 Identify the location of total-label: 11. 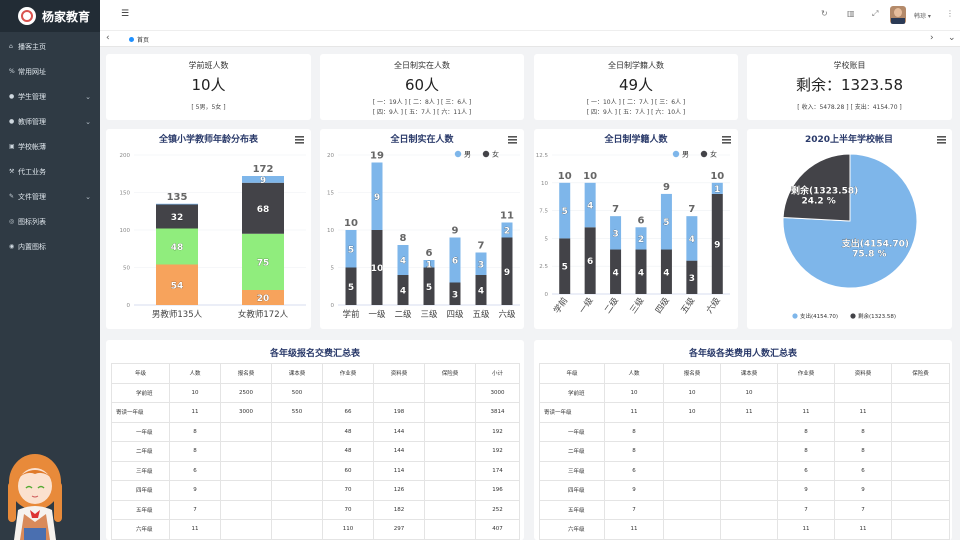
(507, 216).